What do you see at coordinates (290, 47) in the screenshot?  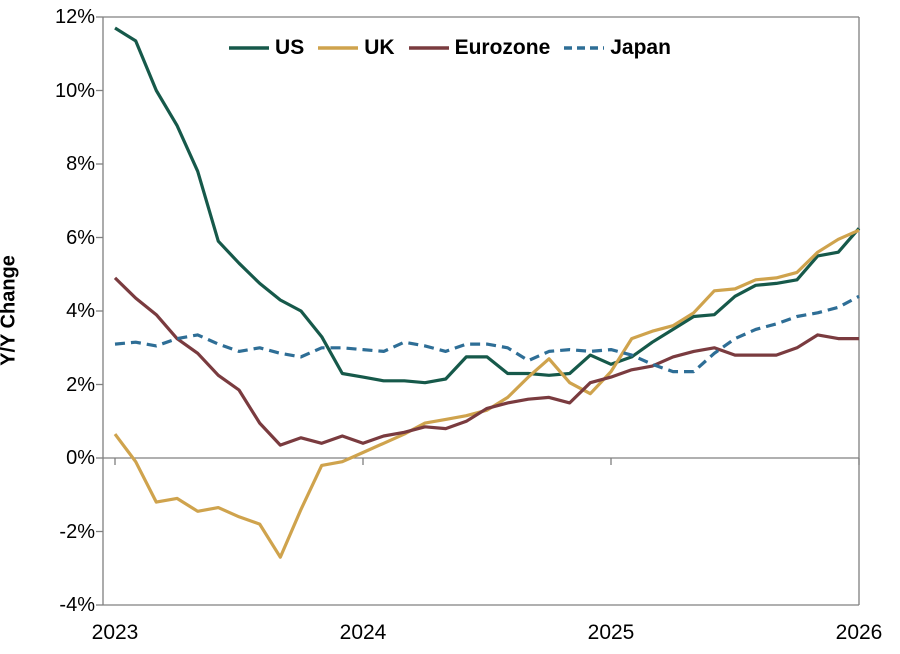 I see `legend-label-us: US` at bounding box center [290, 47].